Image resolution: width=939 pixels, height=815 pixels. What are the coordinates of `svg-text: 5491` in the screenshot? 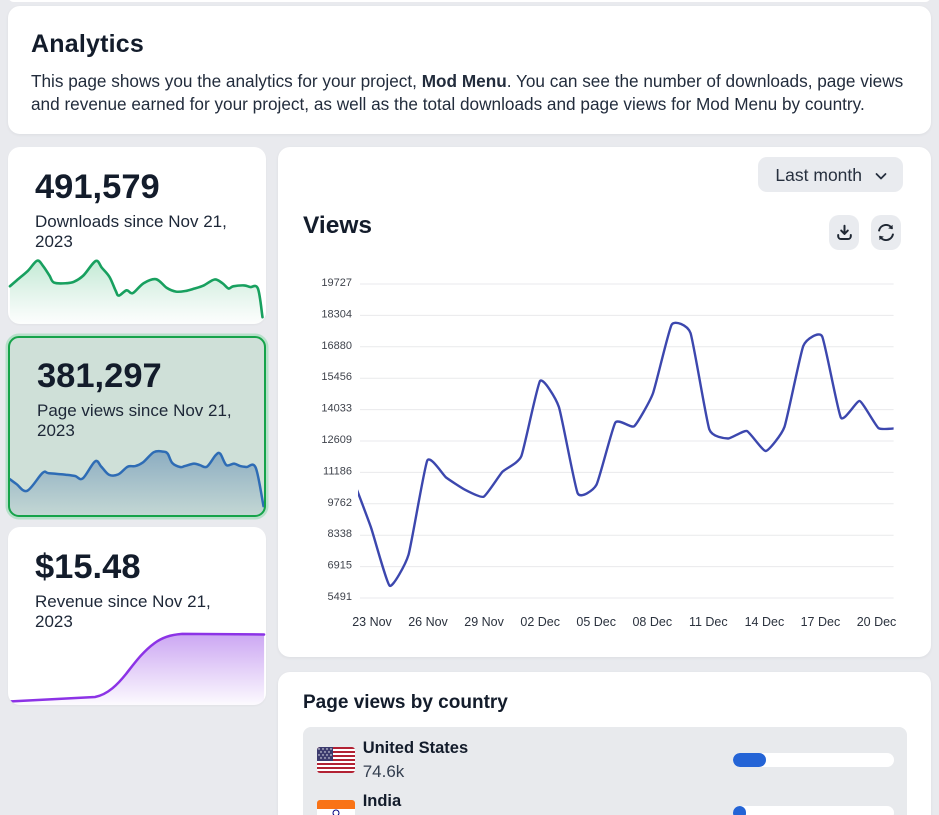 It's located at (340, 597).